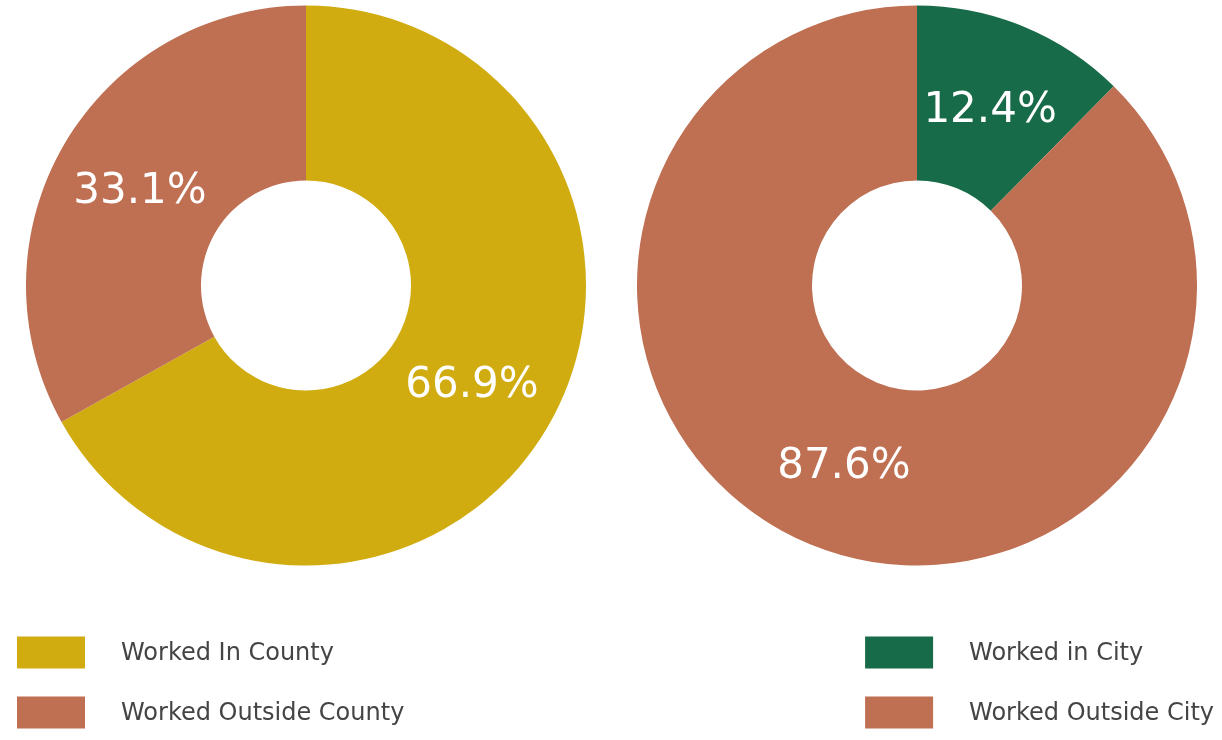  What do you see at coordinates (140, 188) in the screenshot?
I see `data-label: 33.1%` at bounding box center [140, 188].